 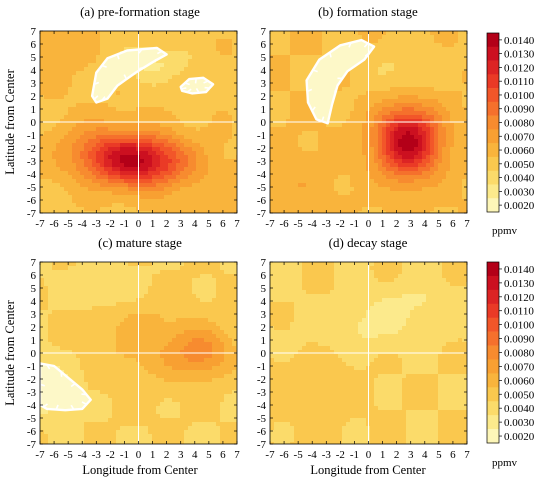 I want to click on x-tick-label: 3, so click(x=181, y=224).